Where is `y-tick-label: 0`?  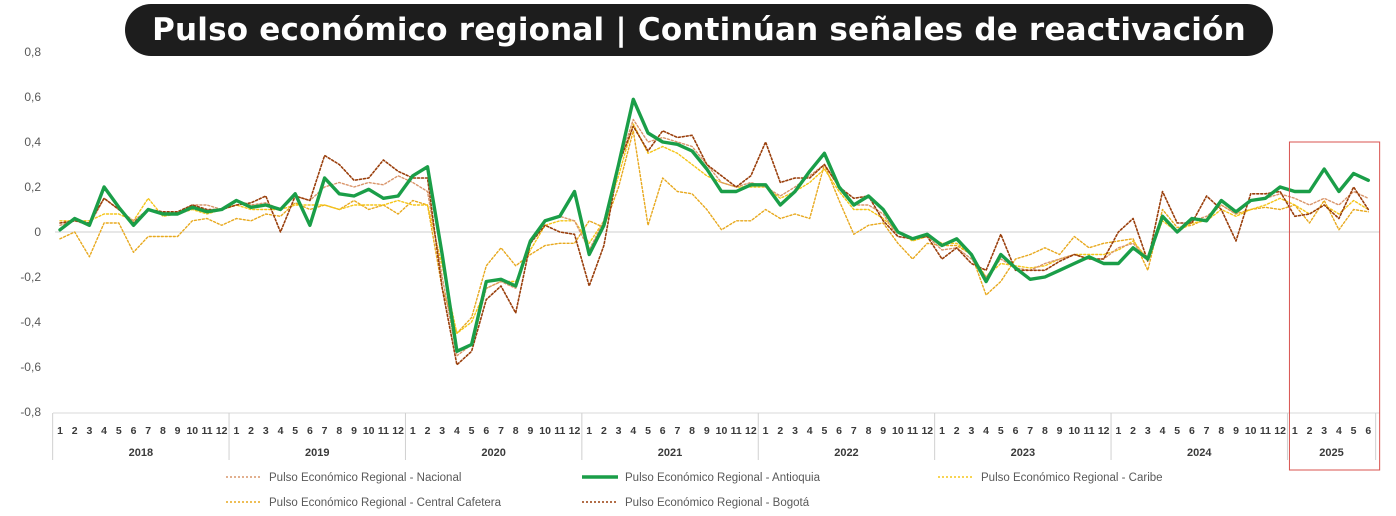 y-tick-label: 0 is located at coordinates (37, 232).